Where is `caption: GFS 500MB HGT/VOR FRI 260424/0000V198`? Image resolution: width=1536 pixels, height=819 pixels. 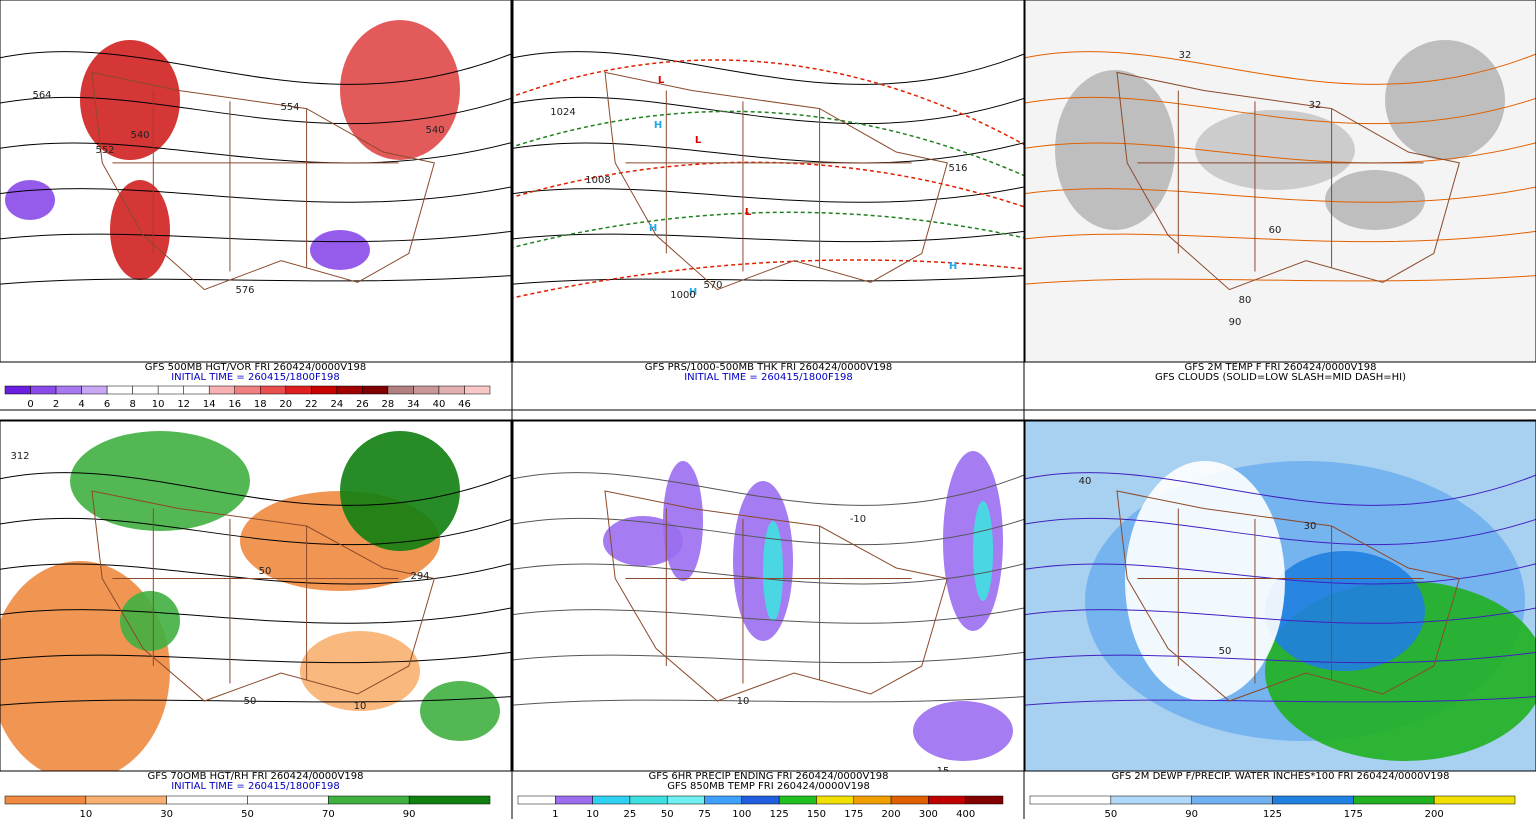 caption: GFS 500MB HGT/VOR FRI 260424/0000V198 is located at coordinates (255, 367).